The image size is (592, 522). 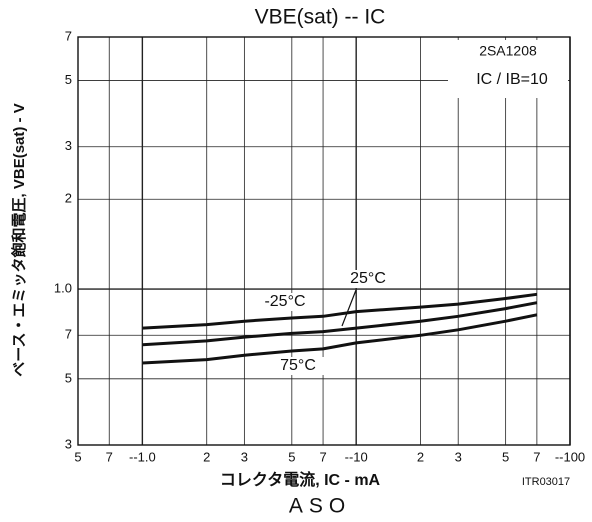 I want to click on x-tick-label: --1.0, so click(x=142, y=456).